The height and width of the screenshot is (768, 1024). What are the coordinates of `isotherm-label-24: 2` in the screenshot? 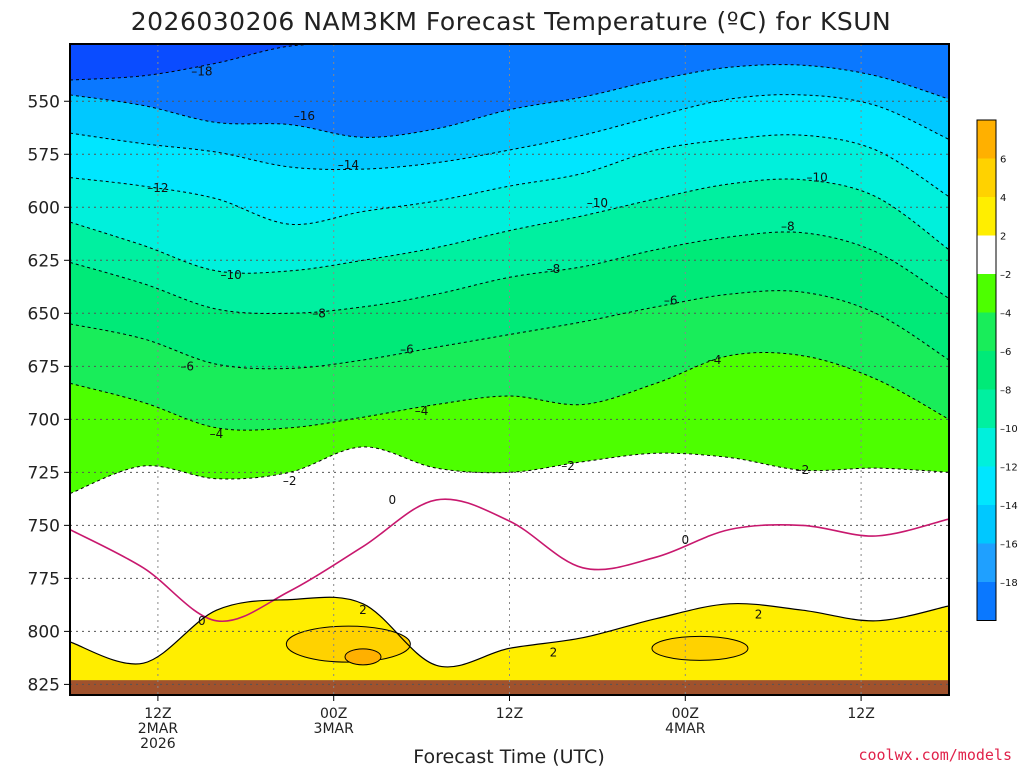 It's located at (759, 614).